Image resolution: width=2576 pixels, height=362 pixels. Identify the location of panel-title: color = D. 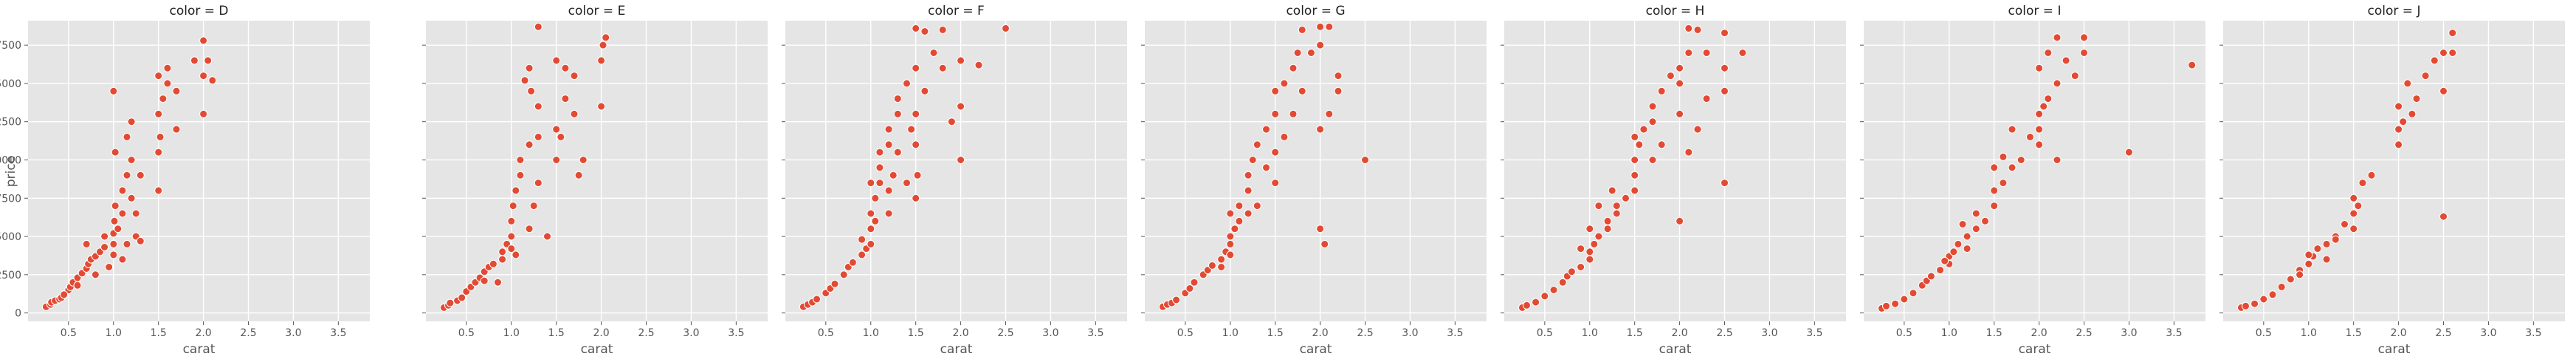
(199, 11).